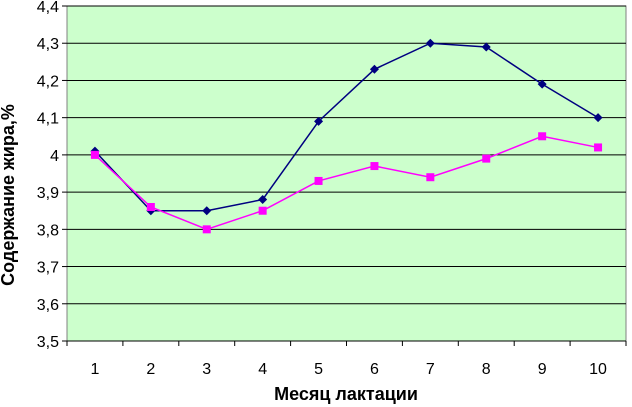 The width and height of the screenshot is (632, 407). Describe the element at coordinates (486, 369) in the screenshot. I see `x-tick-label: 8` at that location.